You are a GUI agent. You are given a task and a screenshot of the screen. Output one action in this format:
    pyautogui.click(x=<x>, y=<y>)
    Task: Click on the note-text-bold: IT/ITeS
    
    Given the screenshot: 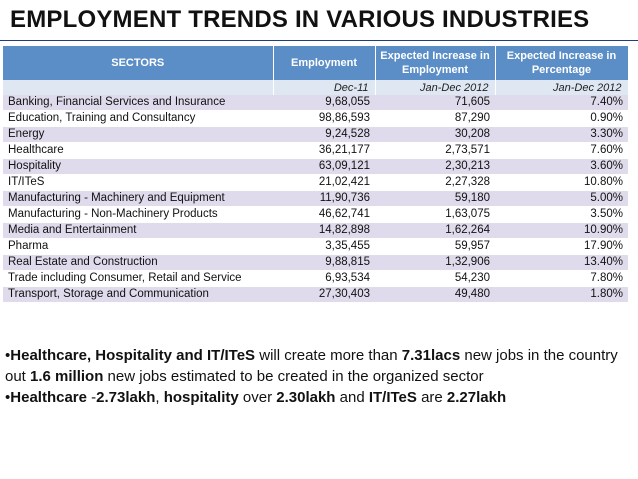 What is the action you would take?
    pyautogui.click(x=392, y=397)
    